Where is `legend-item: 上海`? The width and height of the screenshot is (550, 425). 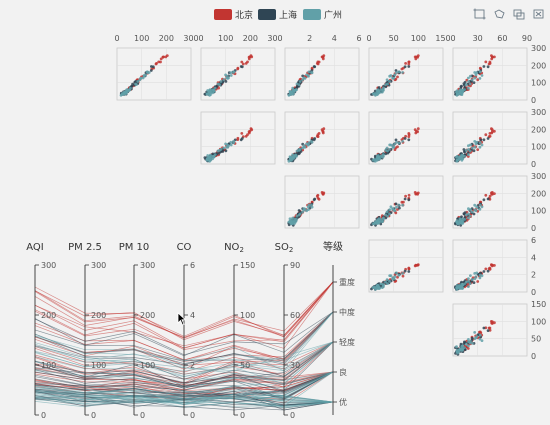
legend-item: 上海 is located at coordinates (277, 15).